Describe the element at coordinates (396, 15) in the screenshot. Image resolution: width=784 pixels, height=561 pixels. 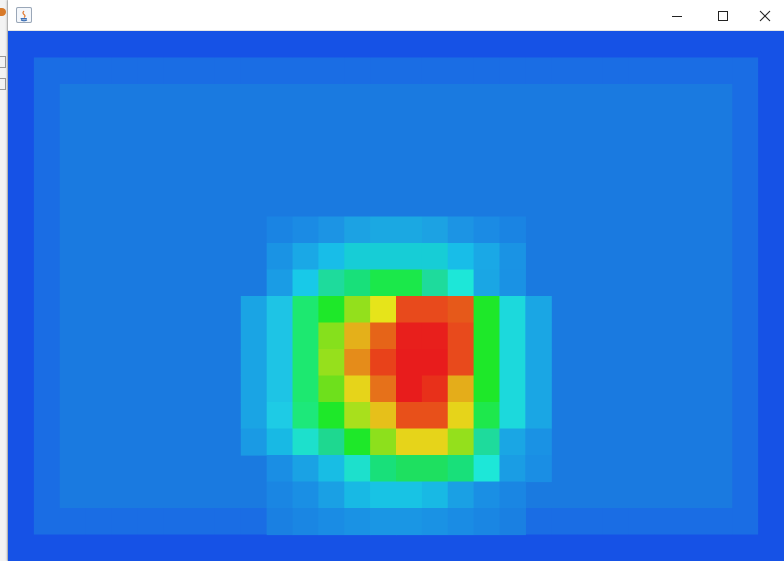
I see `title-bar` at that location.